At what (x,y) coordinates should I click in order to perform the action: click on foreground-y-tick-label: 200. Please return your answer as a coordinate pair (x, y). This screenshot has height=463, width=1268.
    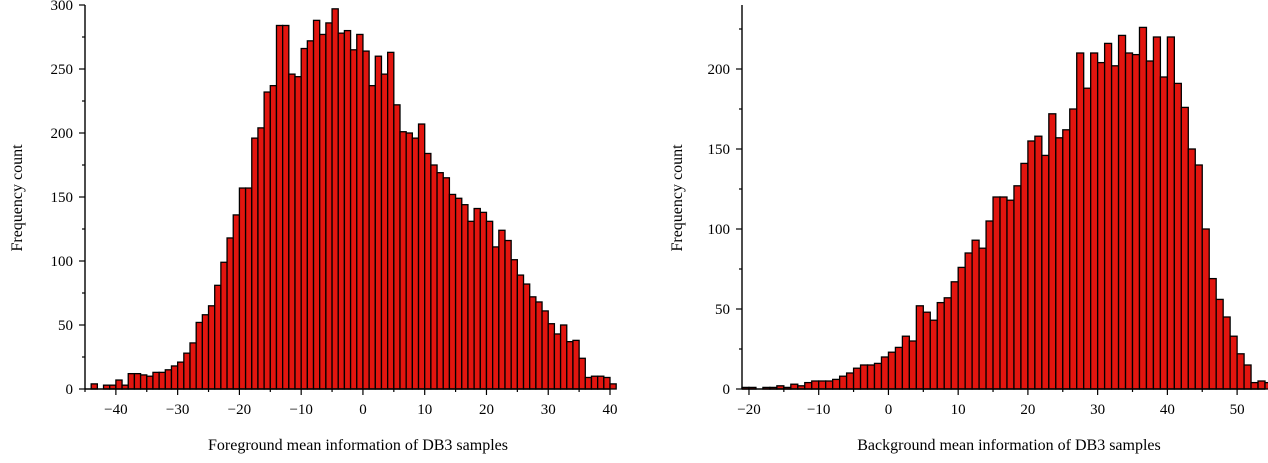
    Looking at the image, I should click on (62, 134).